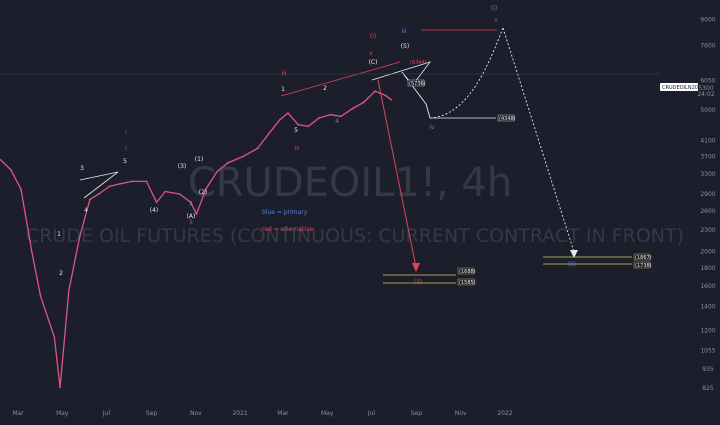  I want to click on price-time: 24:02, so click(705, 94).